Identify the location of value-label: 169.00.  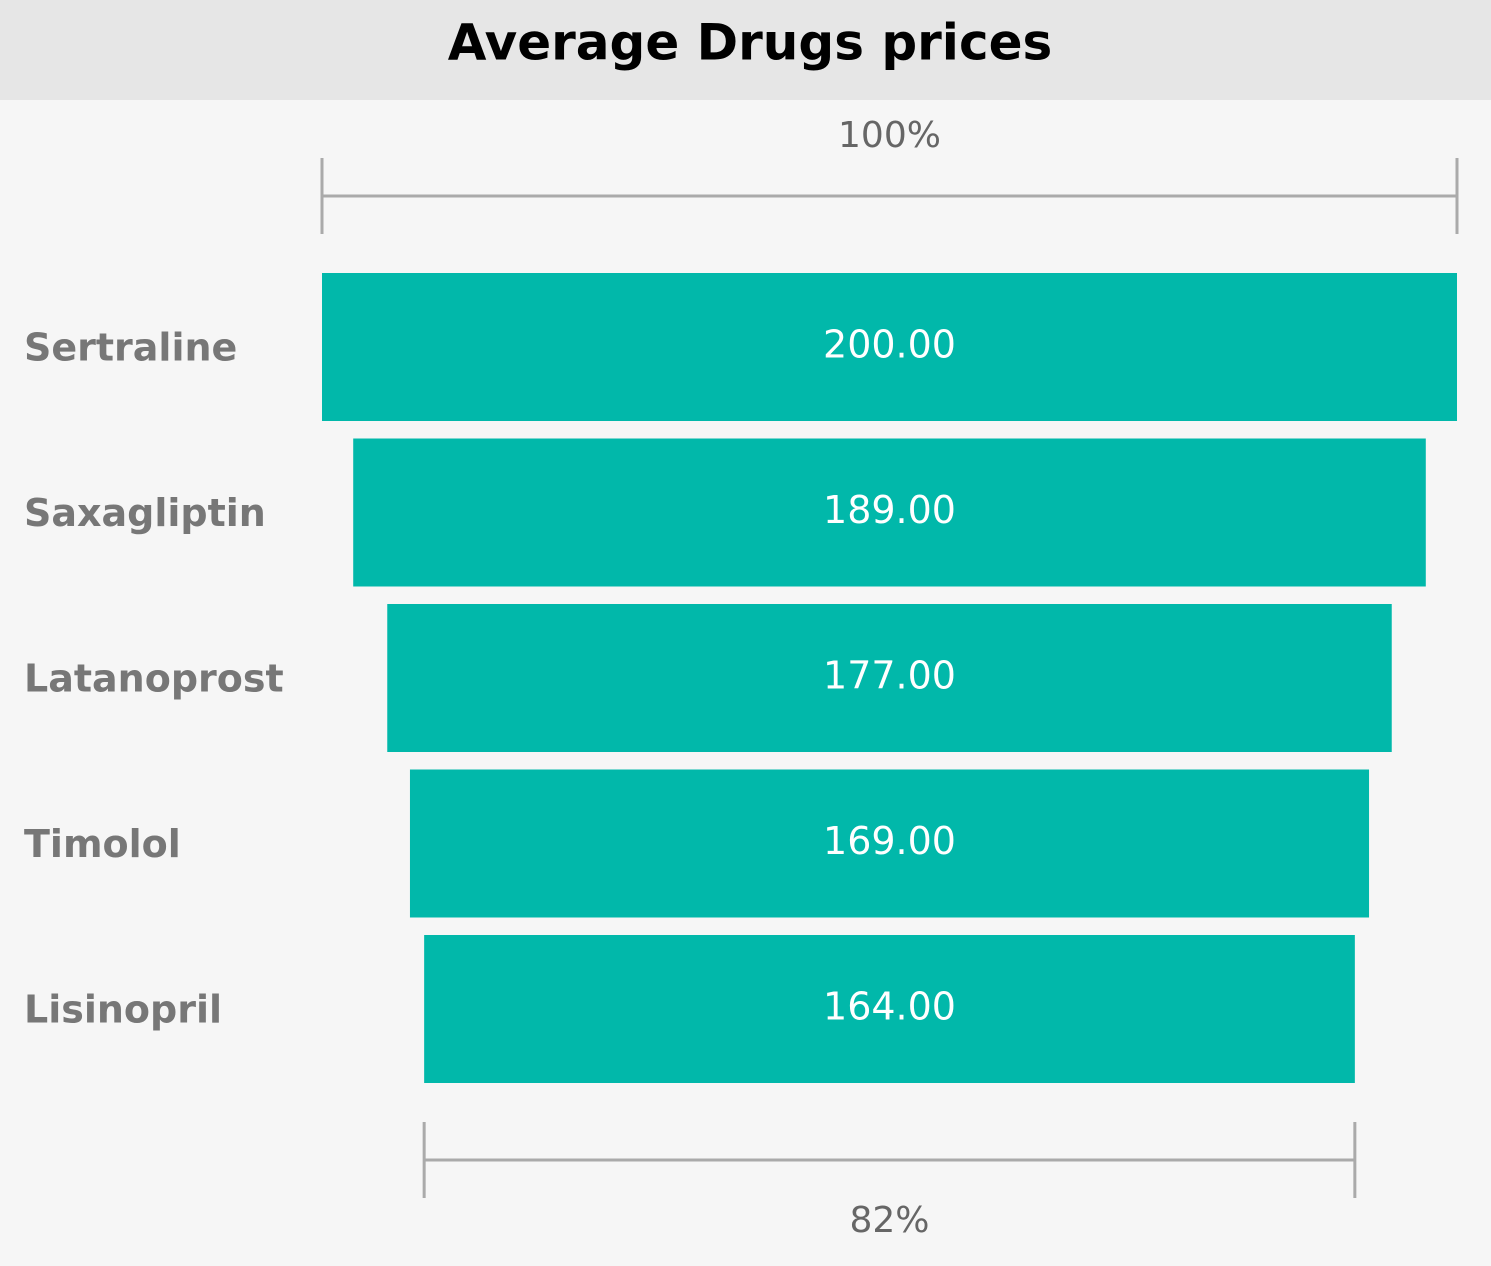
(889, 841).